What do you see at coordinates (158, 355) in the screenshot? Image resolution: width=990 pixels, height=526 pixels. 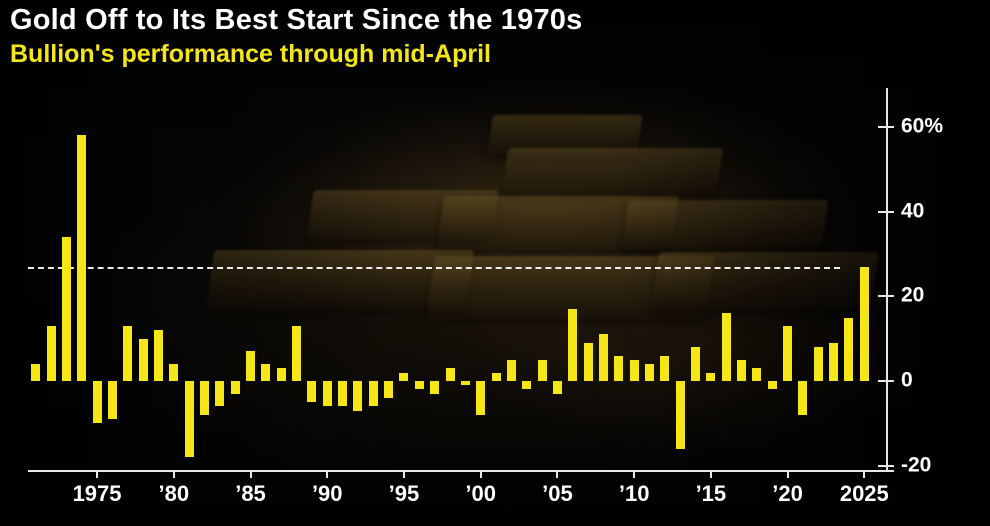 I see `bar-1979` at bounding box center [158, 355].